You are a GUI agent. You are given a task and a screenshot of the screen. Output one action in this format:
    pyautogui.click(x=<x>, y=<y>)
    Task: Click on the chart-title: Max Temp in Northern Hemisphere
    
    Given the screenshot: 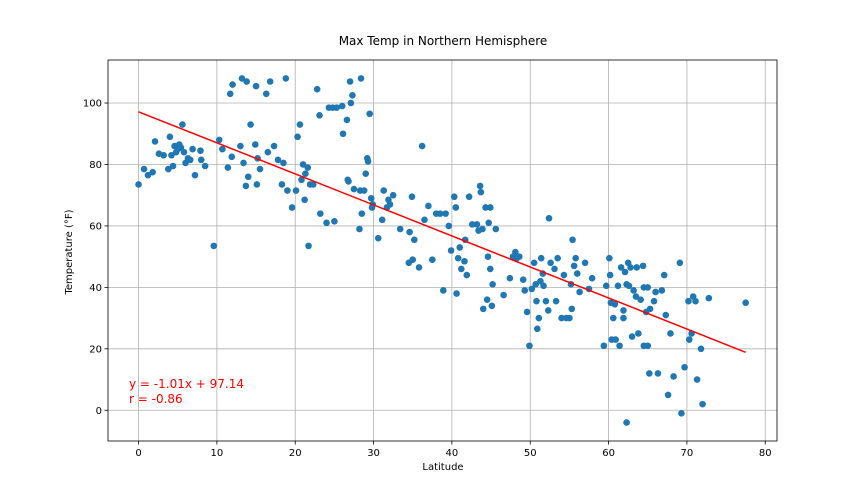 What is the action you would take?
    pyautogui.click(x=443, y=41)
    